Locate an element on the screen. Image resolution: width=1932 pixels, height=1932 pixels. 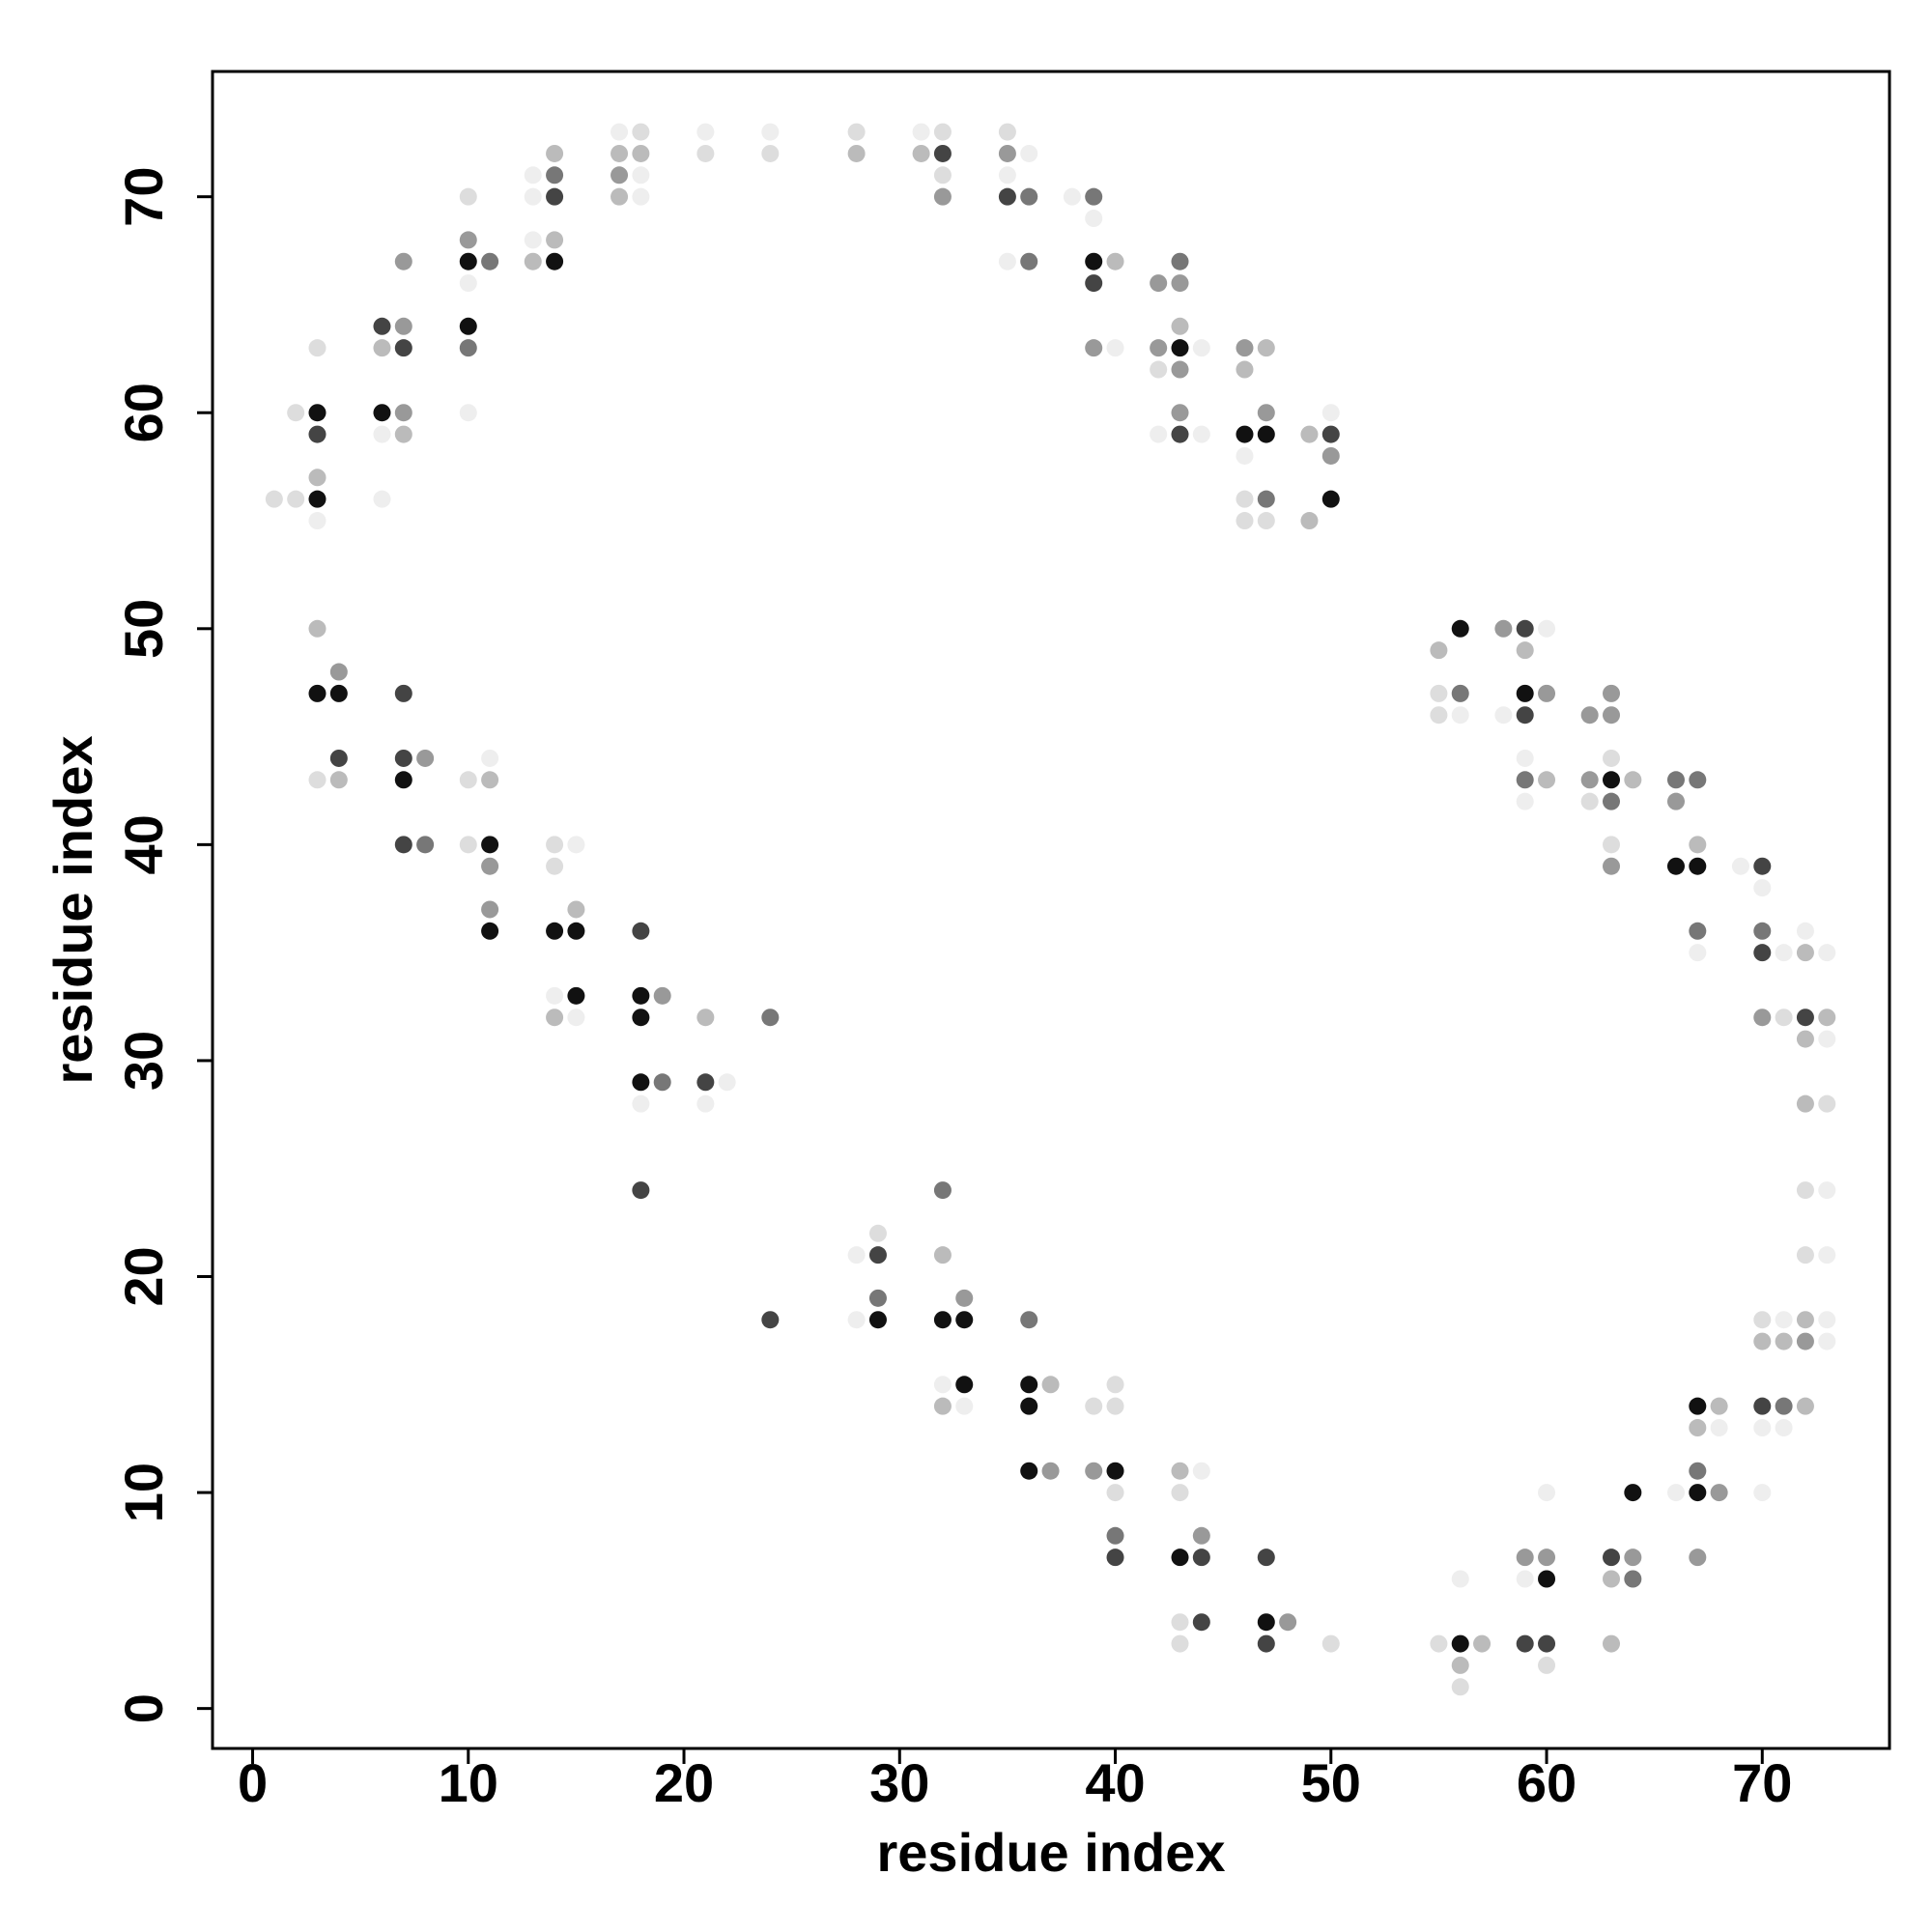
x-tick-label: 50 is located at coordinates (1331, 1782).